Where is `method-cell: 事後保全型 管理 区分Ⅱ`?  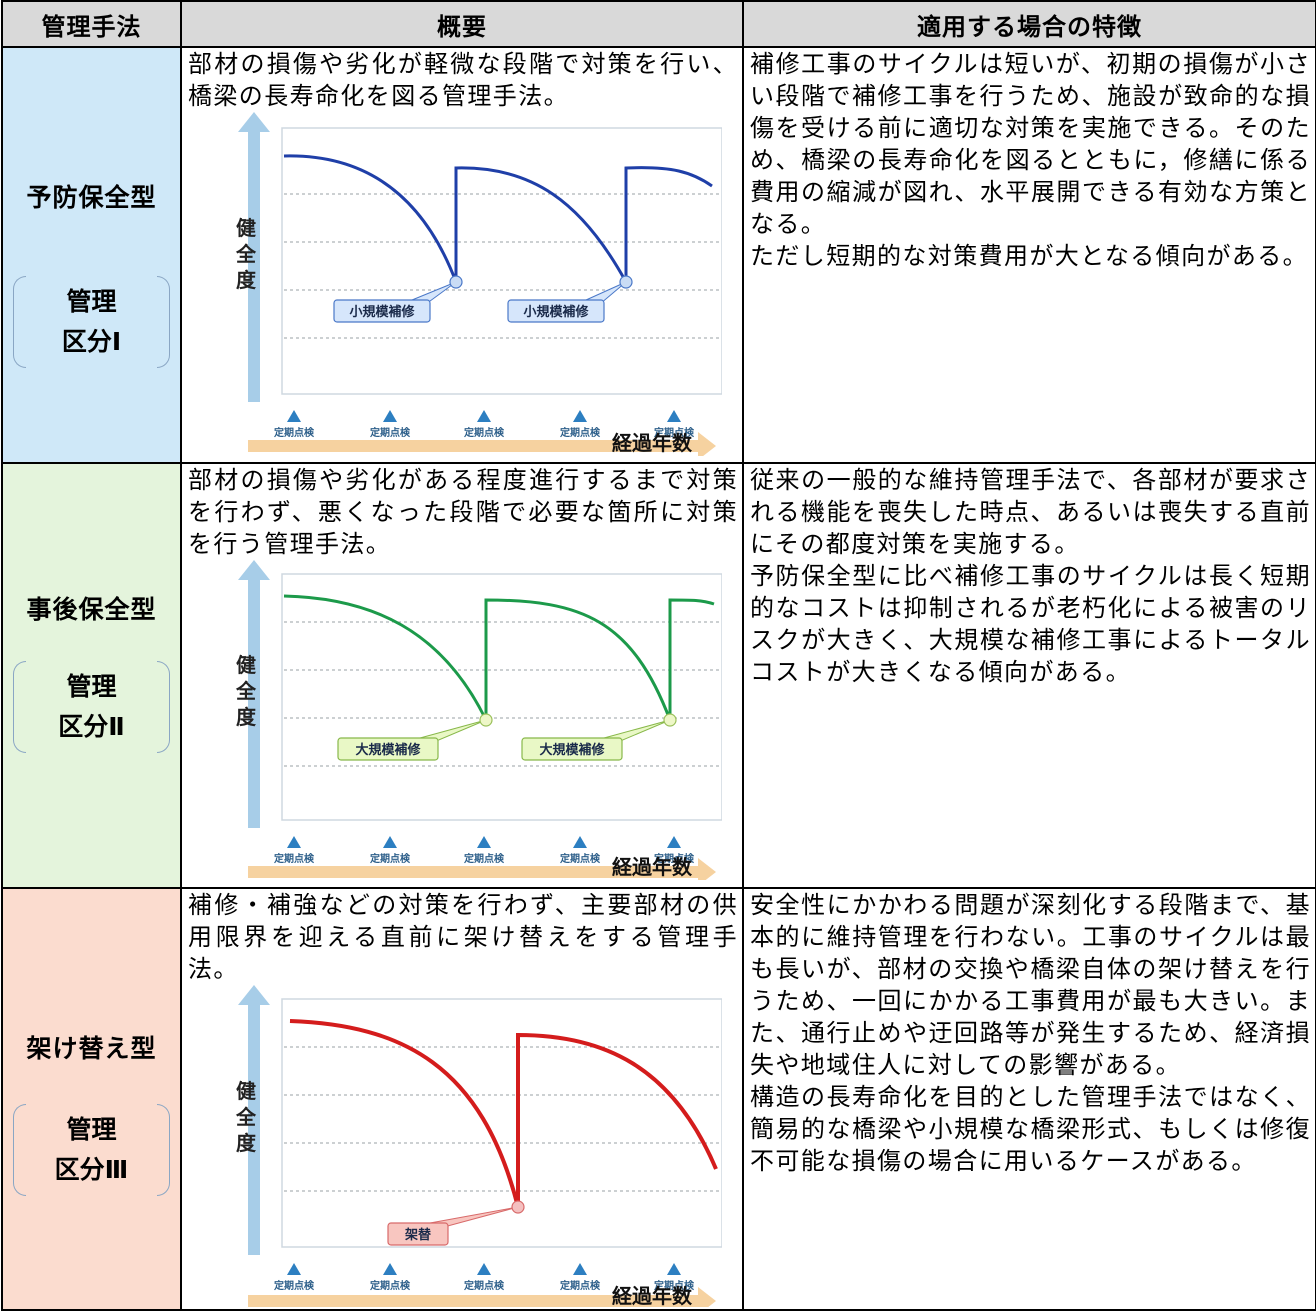 method-cell: 事後保全型 管理 区分Ⅱ is located at coordinates (91, 675).